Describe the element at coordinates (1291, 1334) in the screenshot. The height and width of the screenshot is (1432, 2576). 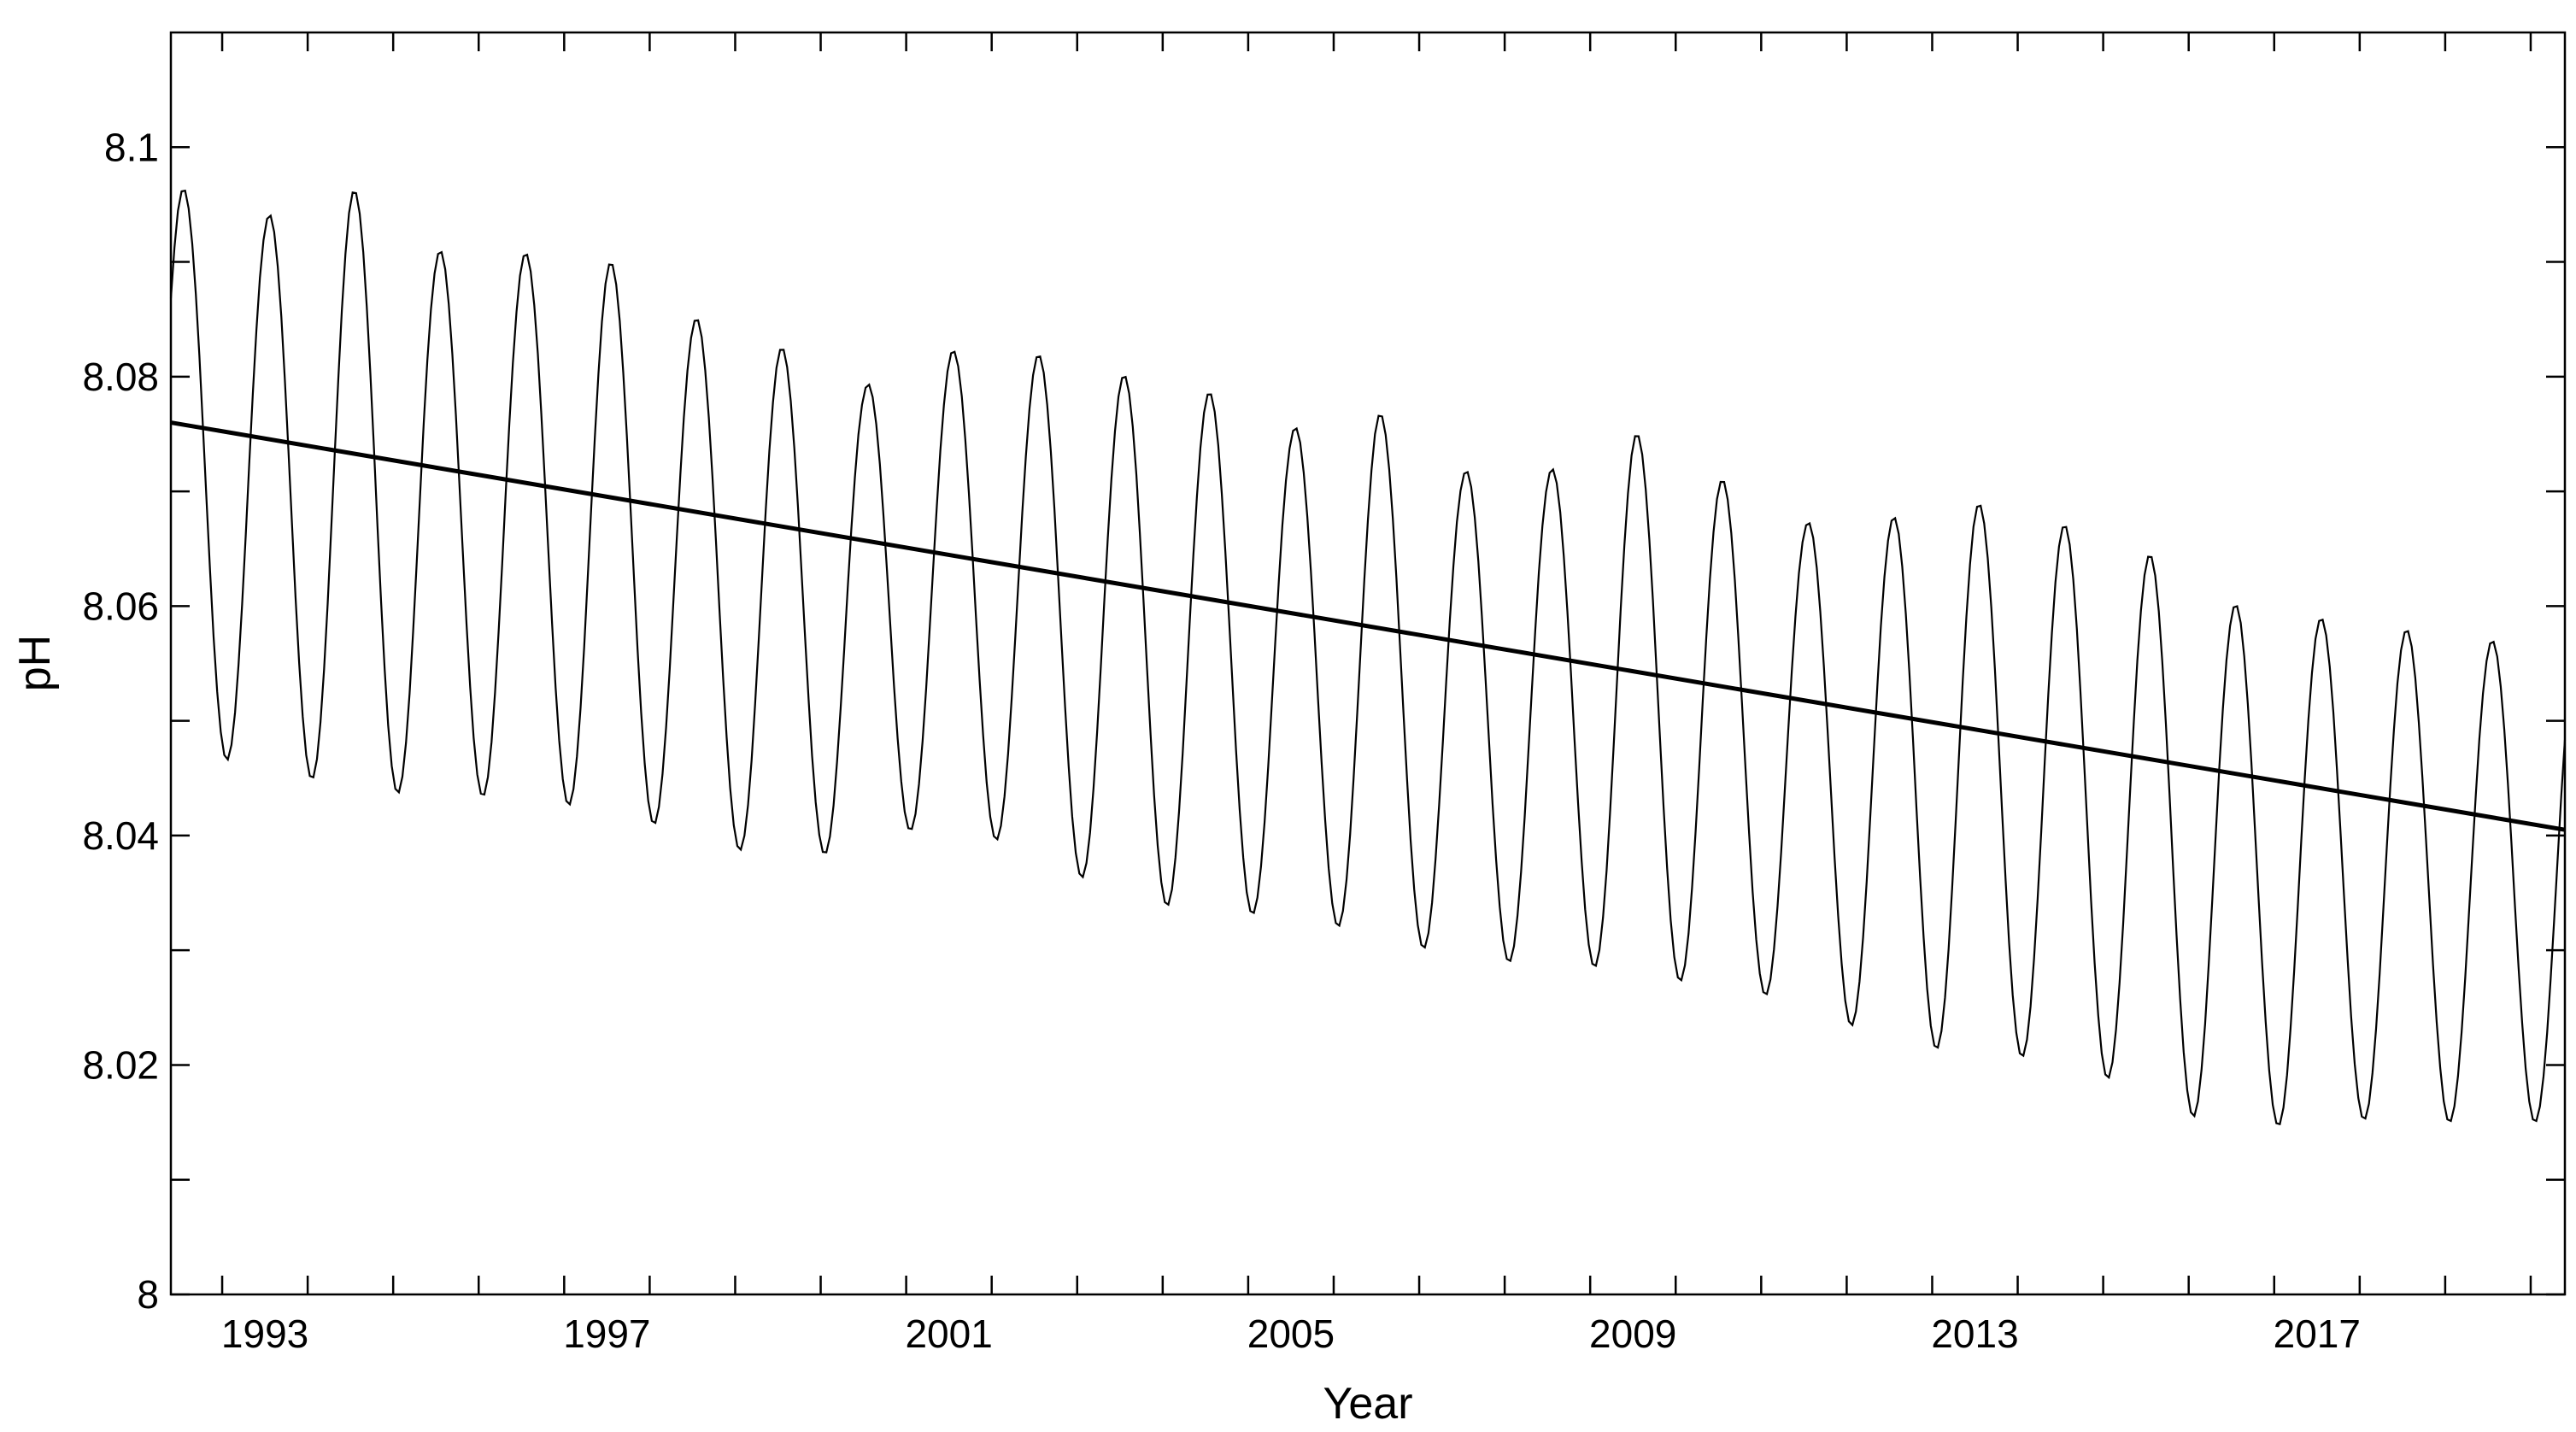
I see `x-tick-label: 2005` at that location.